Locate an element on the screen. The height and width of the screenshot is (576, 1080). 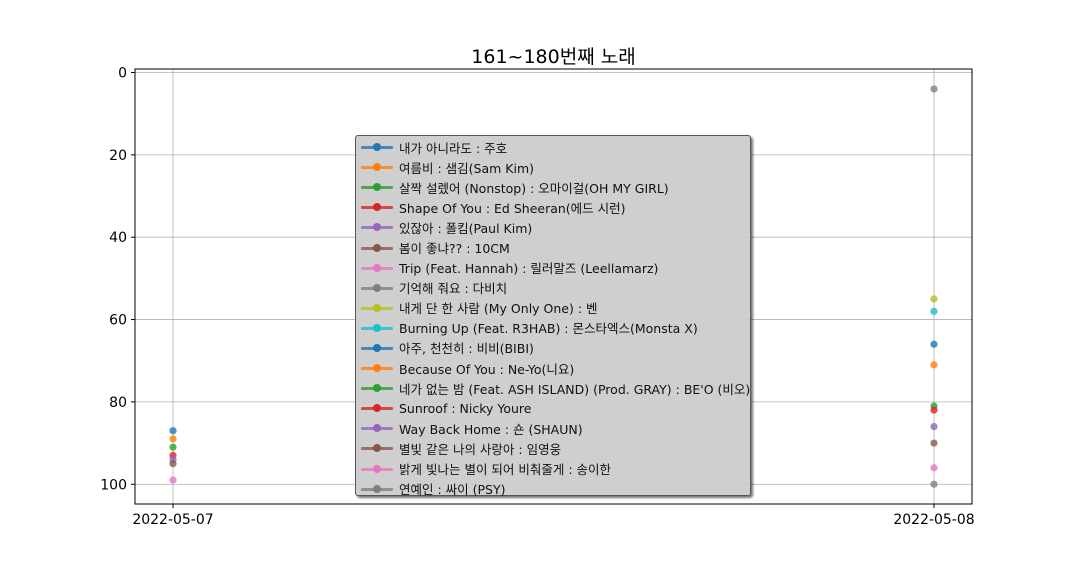
legend-item: 밝게 빛나는 별이 되어 비춰줄게 : 송이한 is located at coordinates (553, 469).